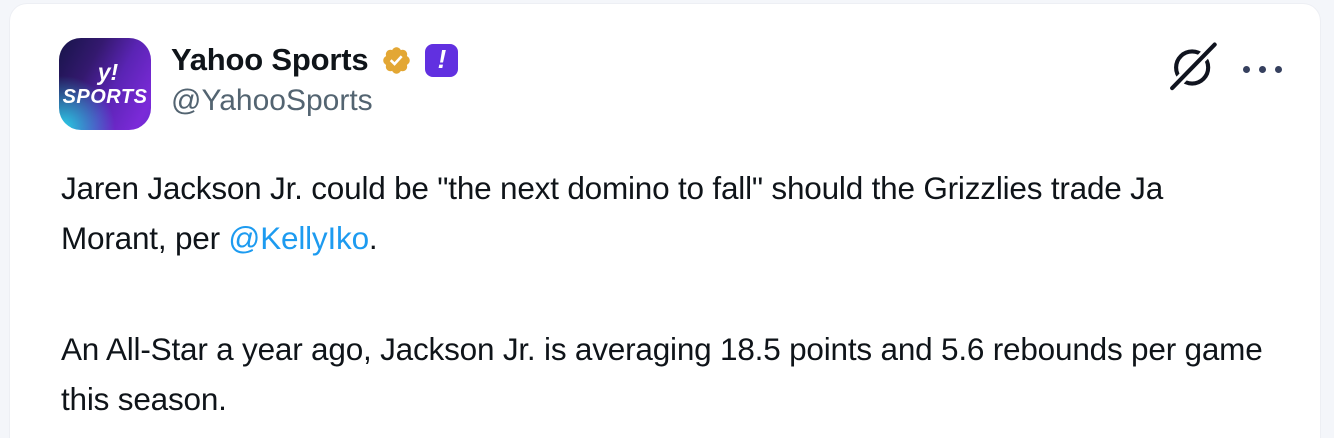  I want to click on affiliate-badge-icon: !, so click(442, 60).